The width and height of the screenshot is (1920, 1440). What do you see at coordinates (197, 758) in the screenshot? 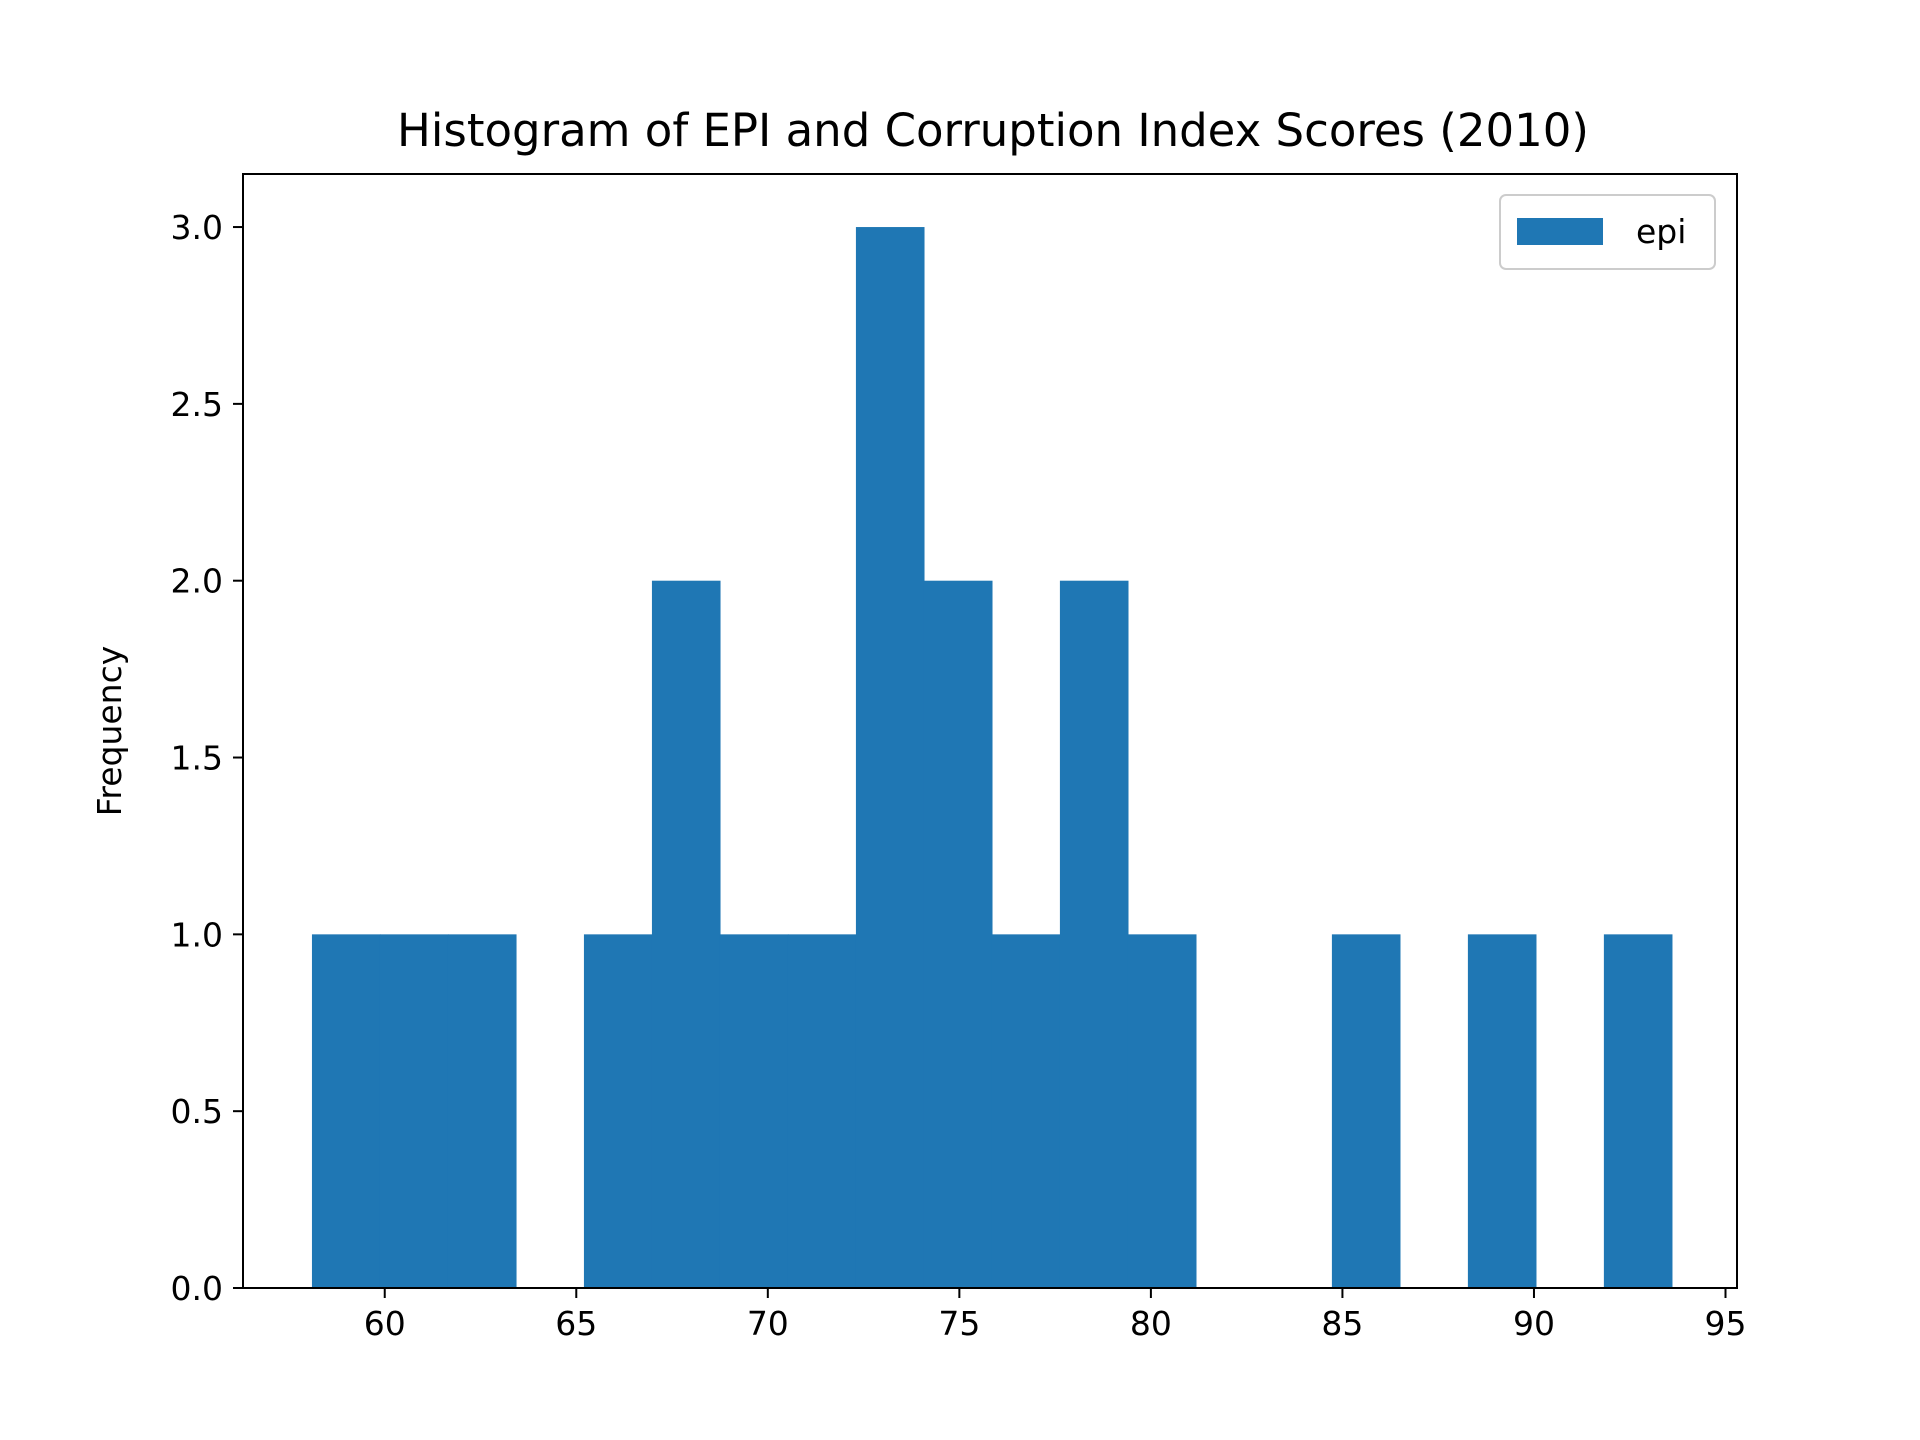
I see `y-tick-label: 1.5` at bounding box center [197, 758].